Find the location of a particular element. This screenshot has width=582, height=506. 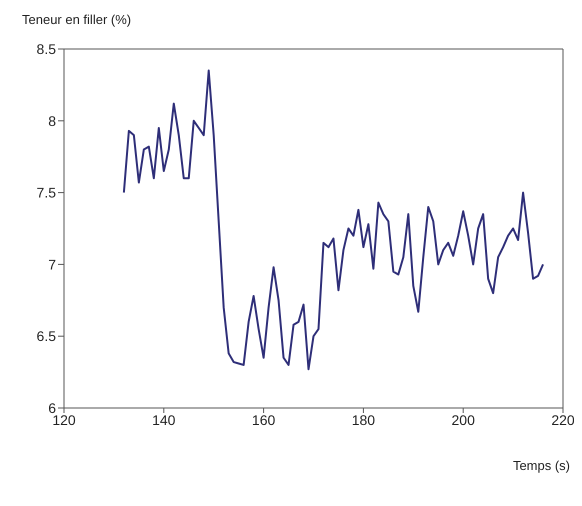

x-tick-label: 200 is located at coordinates (464, 420).